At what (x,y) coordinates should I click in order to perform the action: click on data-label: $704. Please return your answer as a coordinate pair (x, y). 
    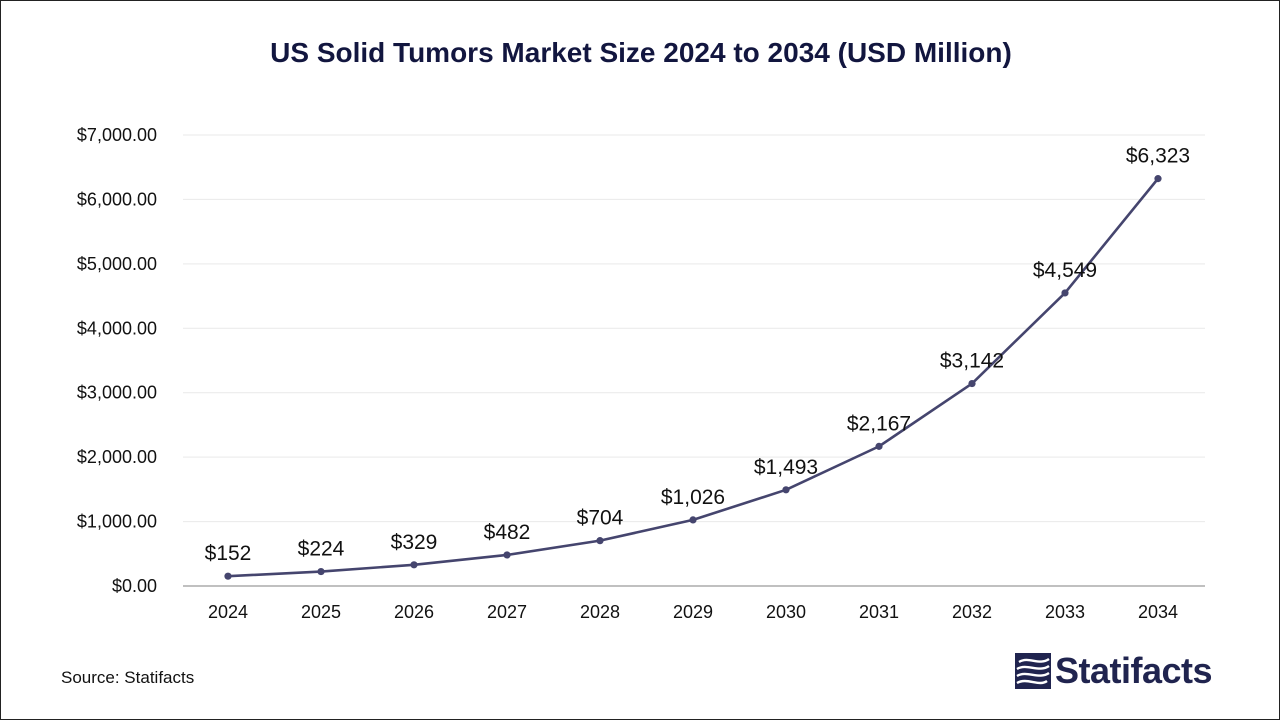
    Looking at the image, I should click on (600, 518).